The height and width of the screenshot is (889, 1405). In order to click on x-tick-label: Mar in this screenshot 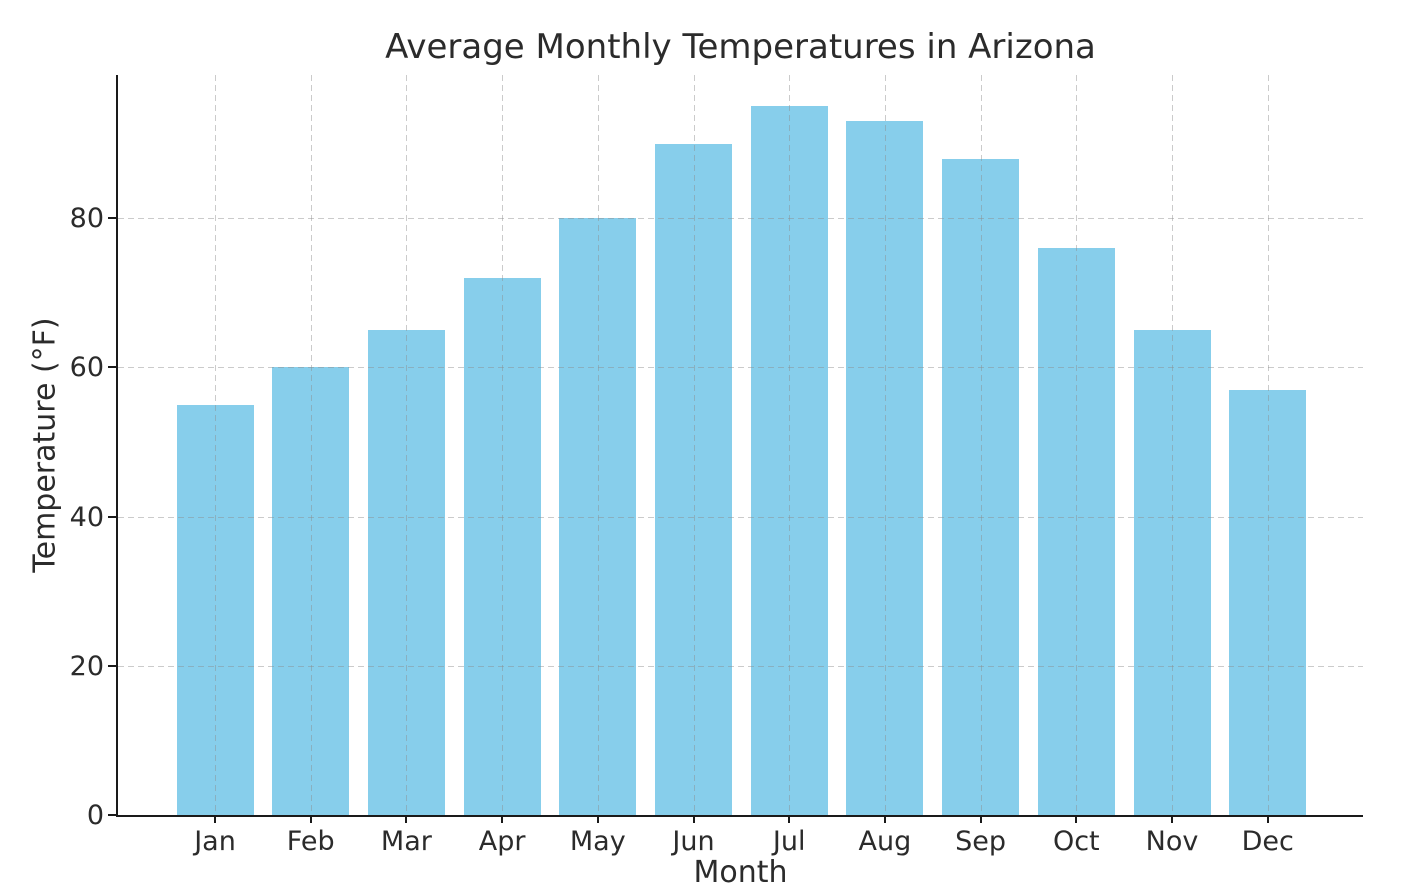, I will do `click(406, 841)`.